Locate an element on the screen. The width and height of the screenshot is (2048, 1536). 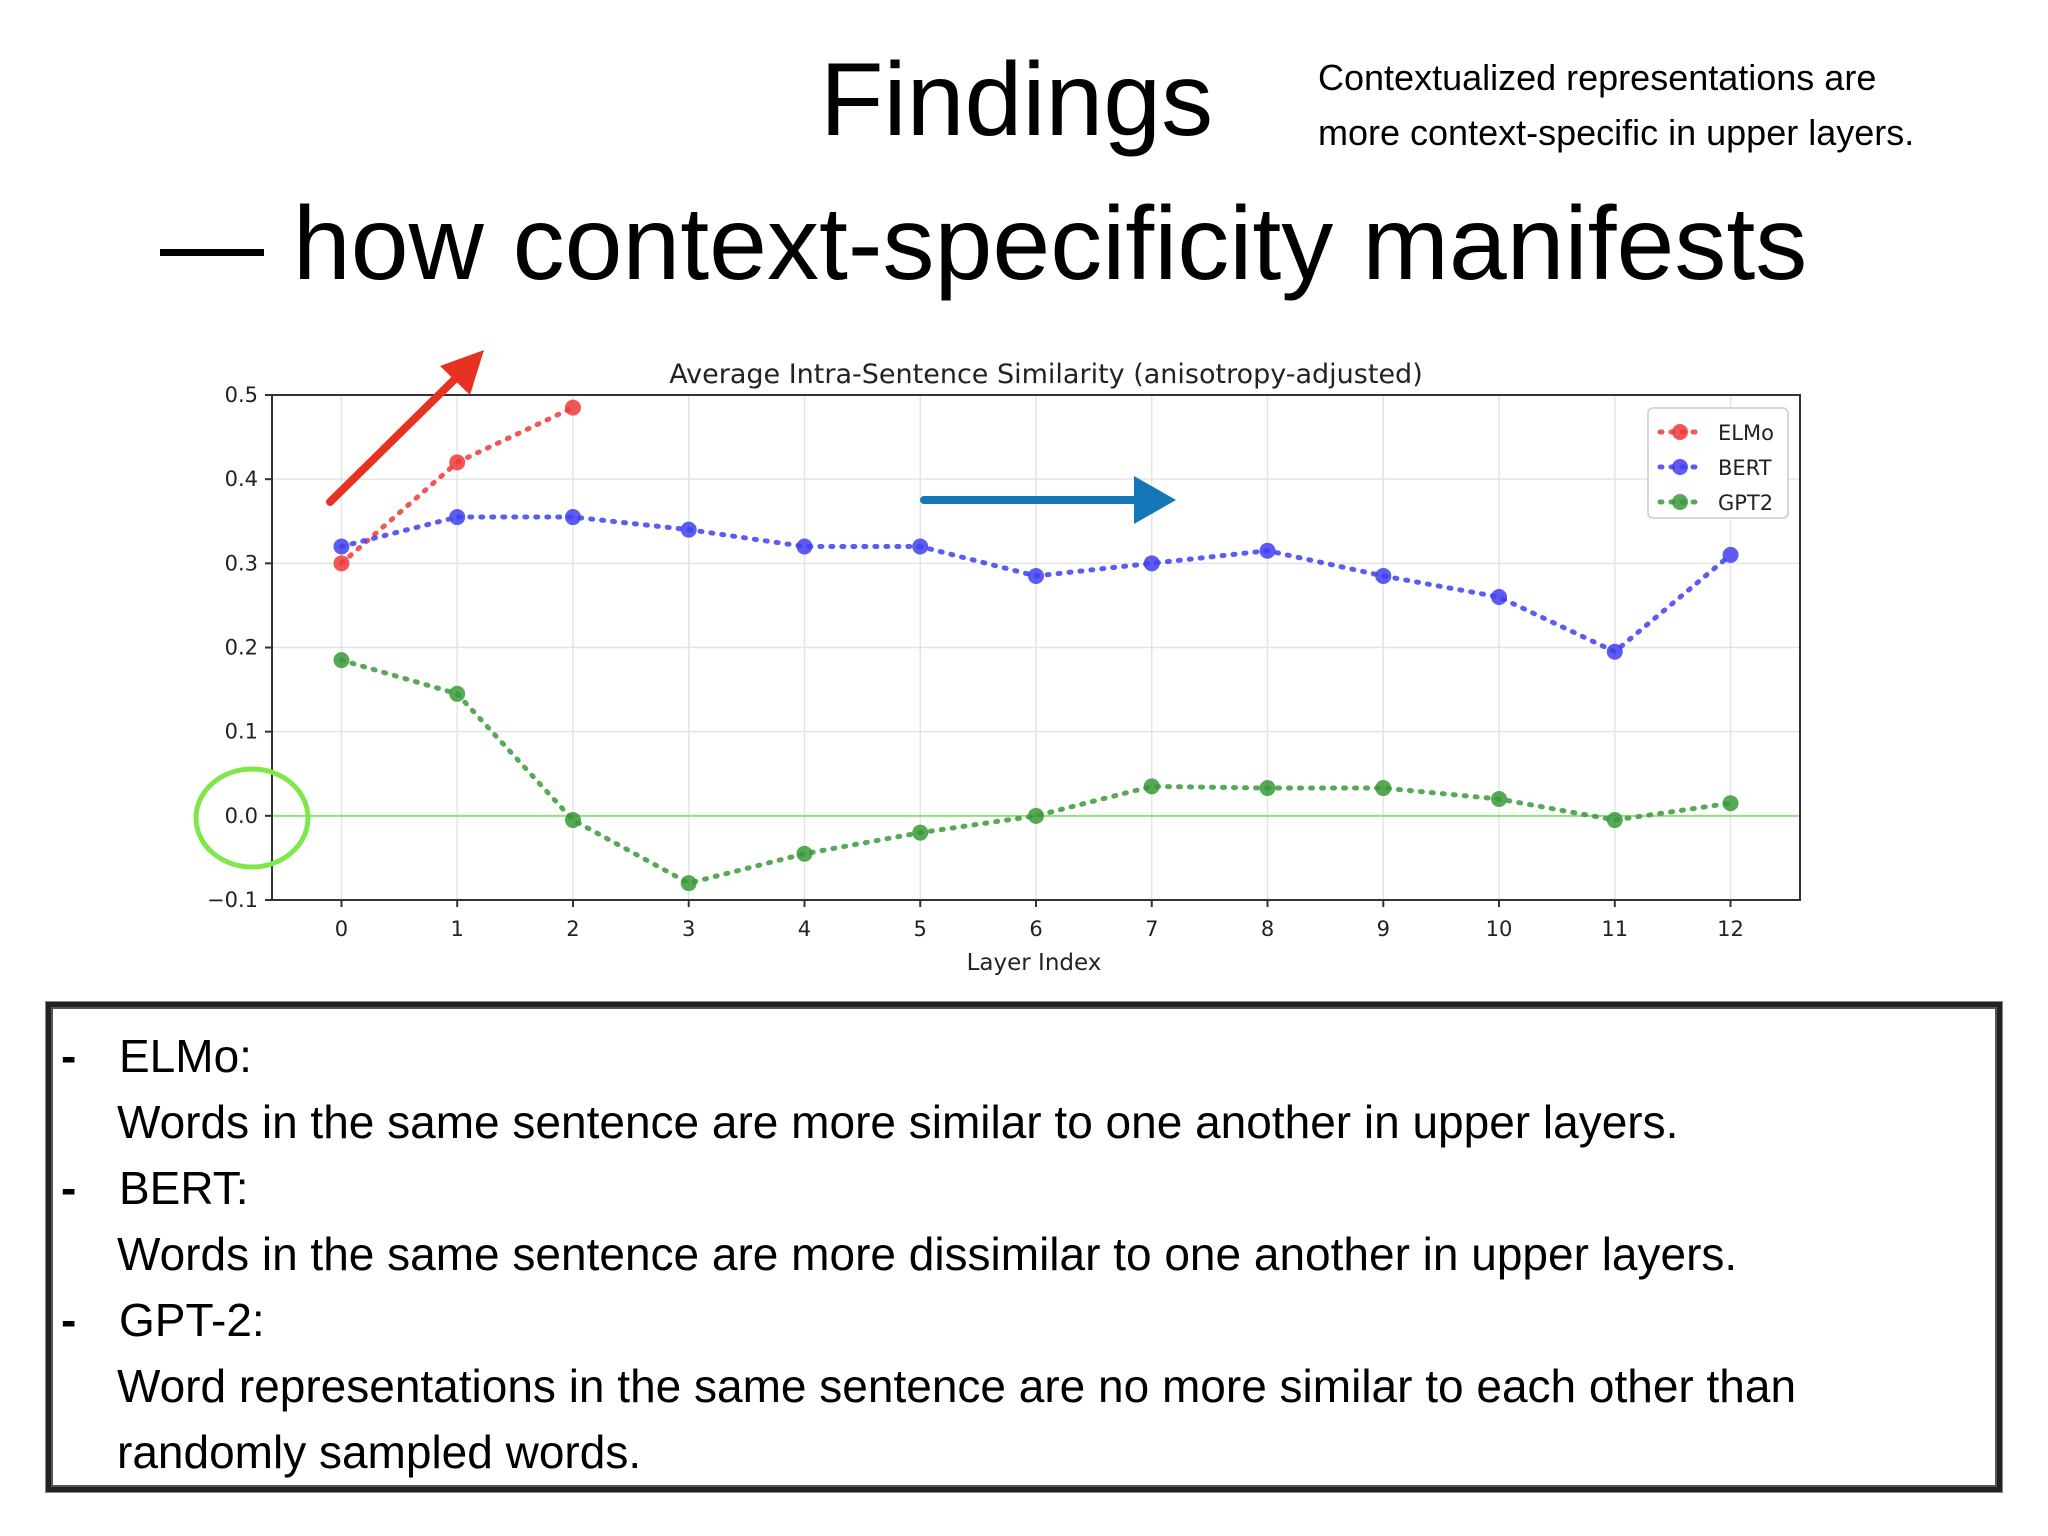
red-arrow-head is located at coordinates (462, 372).